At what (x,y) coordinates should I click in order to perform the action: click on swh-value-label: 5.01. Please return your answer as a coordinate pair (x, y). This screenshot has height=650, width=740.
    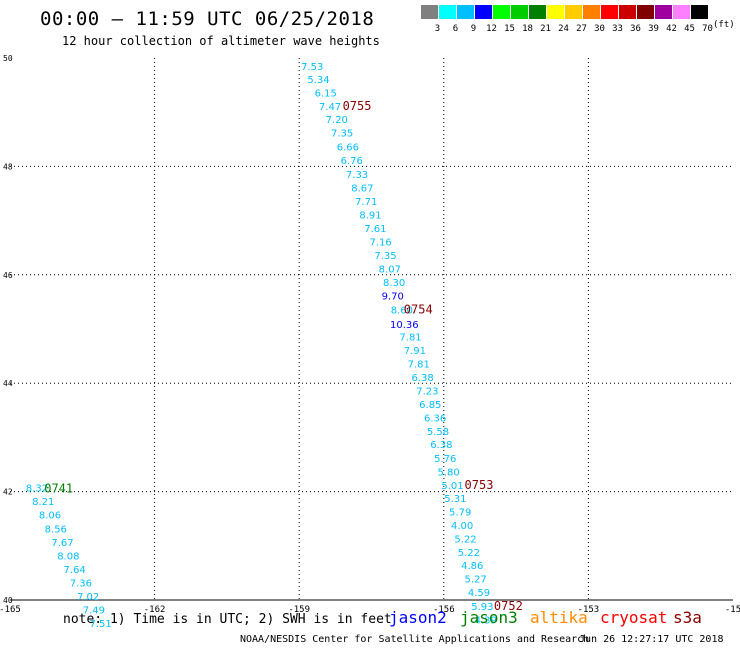
    Looking at the image, I should click on (452, 486).